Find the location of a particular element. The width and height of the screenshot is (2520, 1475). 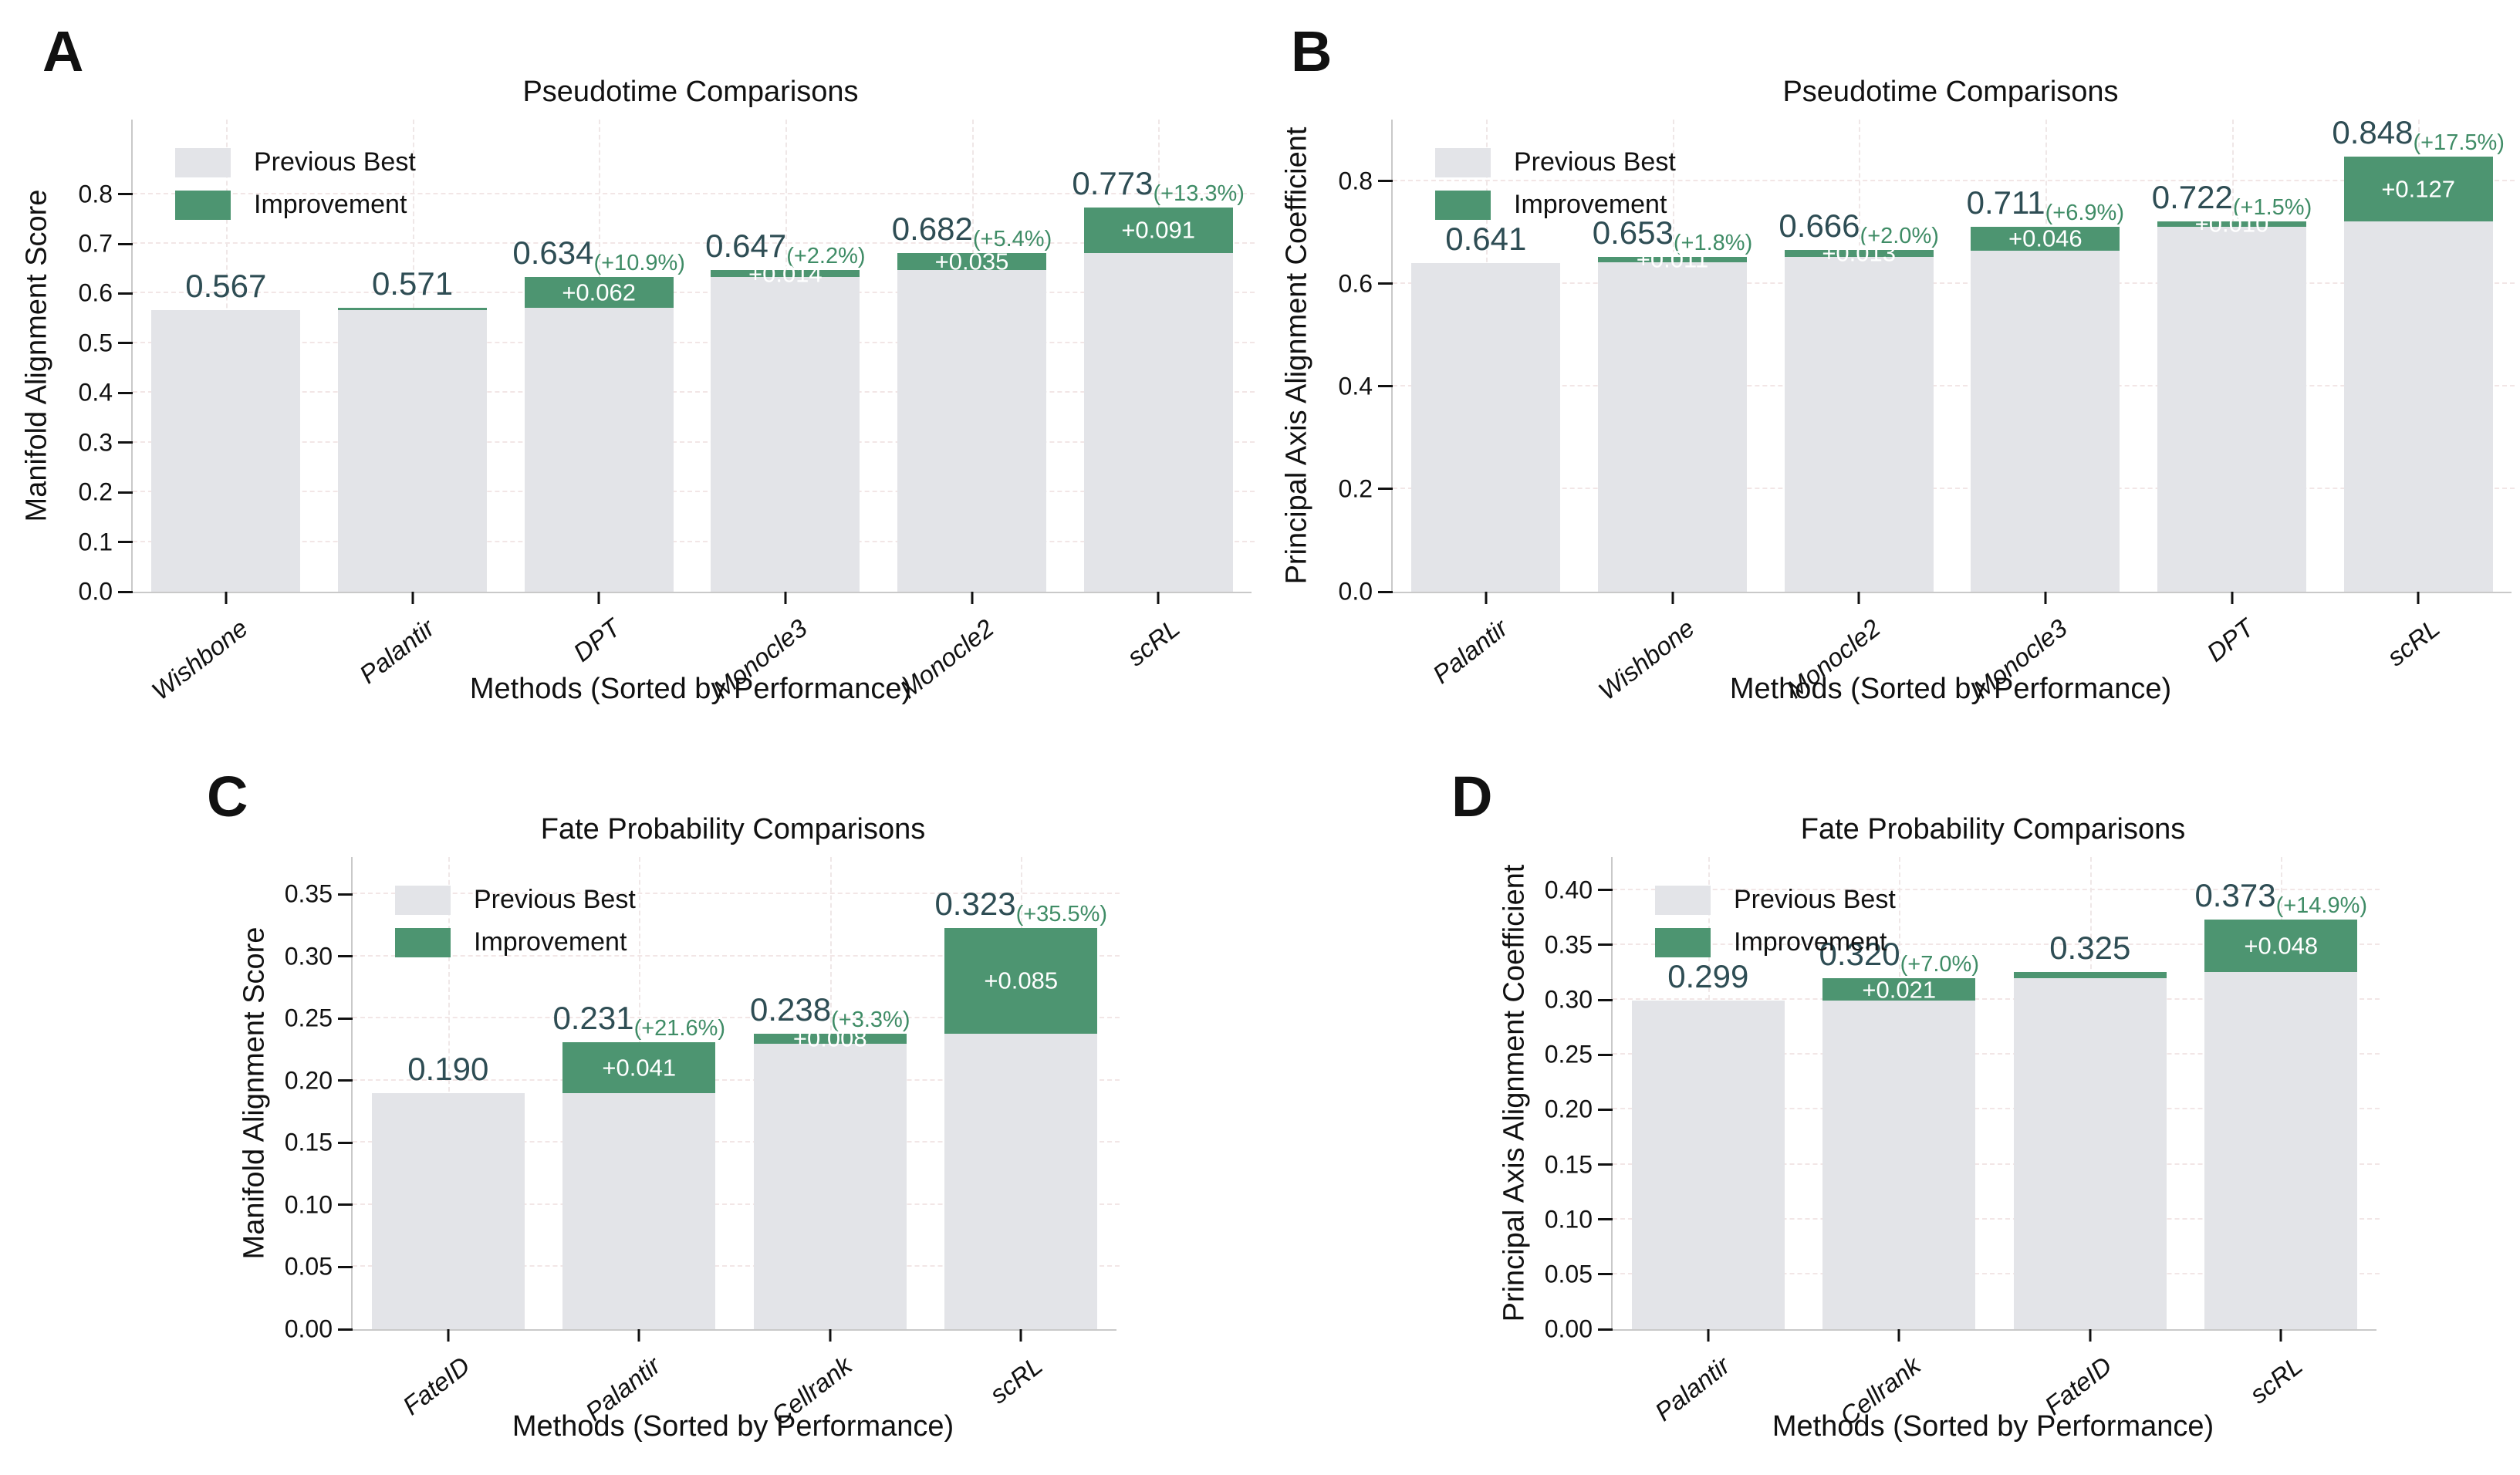

bar-value-label: 0.641 is located at coordinates (1486, 238).